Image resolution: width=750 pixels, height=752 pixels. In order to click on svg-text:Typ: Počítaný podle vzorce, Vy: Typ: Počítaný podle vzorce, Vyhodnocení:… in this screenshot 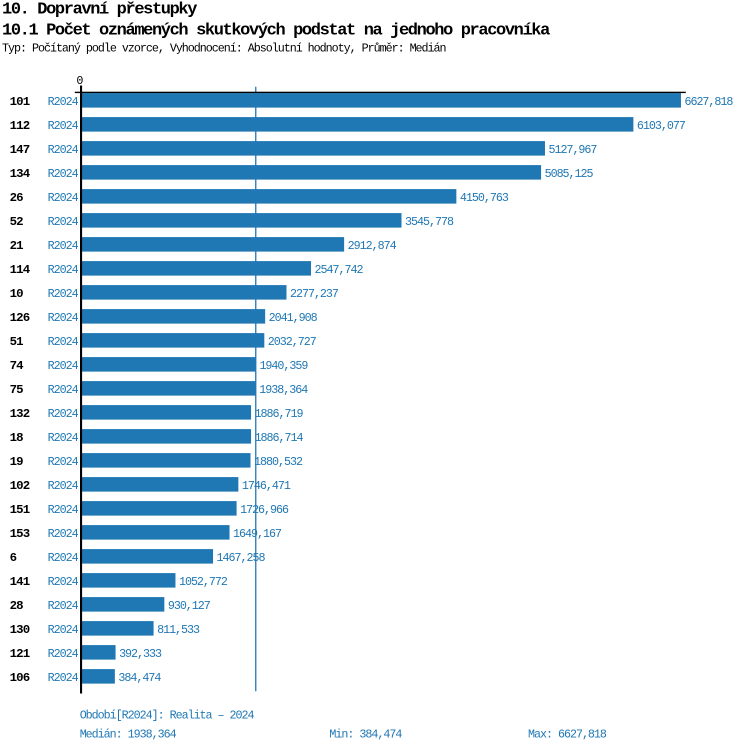, I will do `click(224, 49)`.